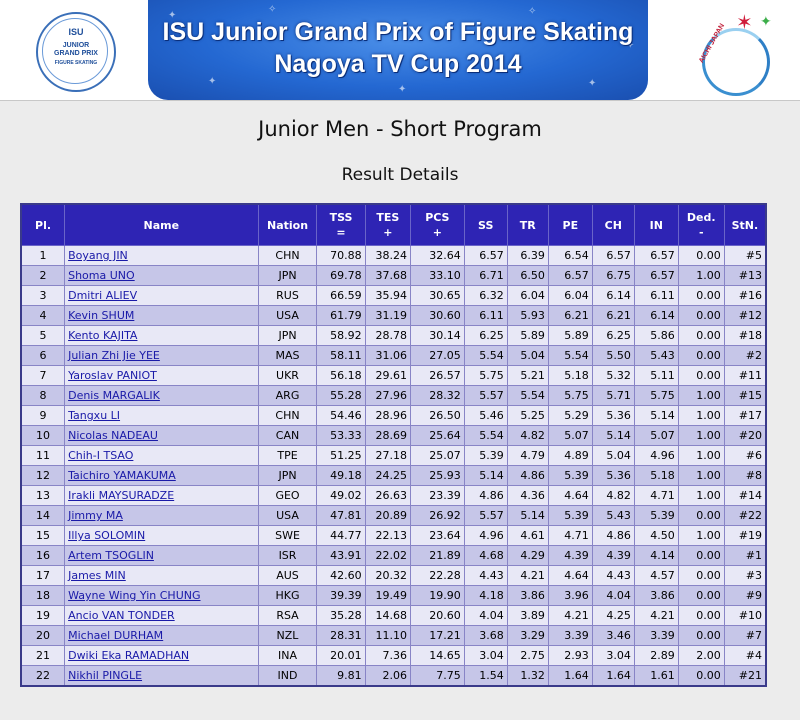  What do you see at coordinates (388, 395) in the screenshot?
I see `cell-tes: 27.96` at bounding box center [388, 395].